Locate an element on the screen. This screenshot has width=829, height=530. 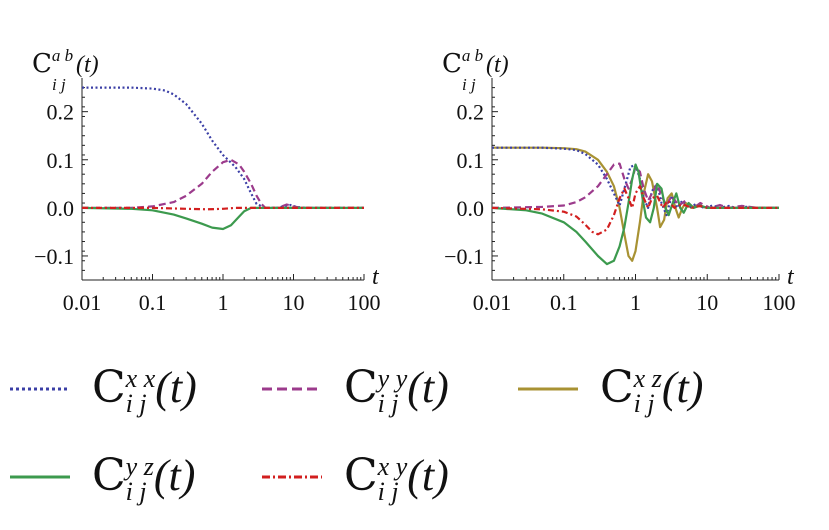
legend-swatch-xz is located at coordinates (548, 389).